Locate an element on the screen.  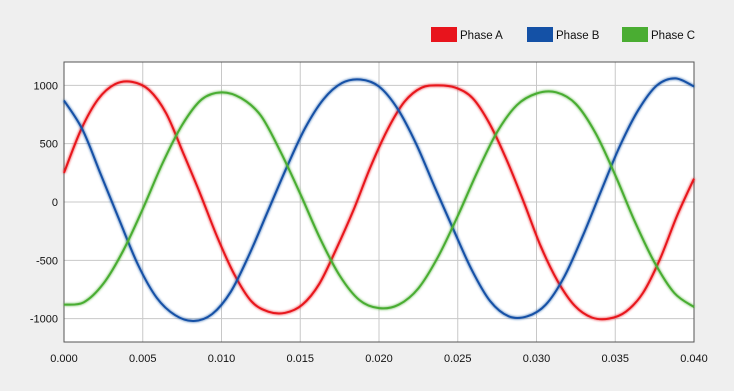
y-tick-label: 500 is located at coordinates (49, 145).